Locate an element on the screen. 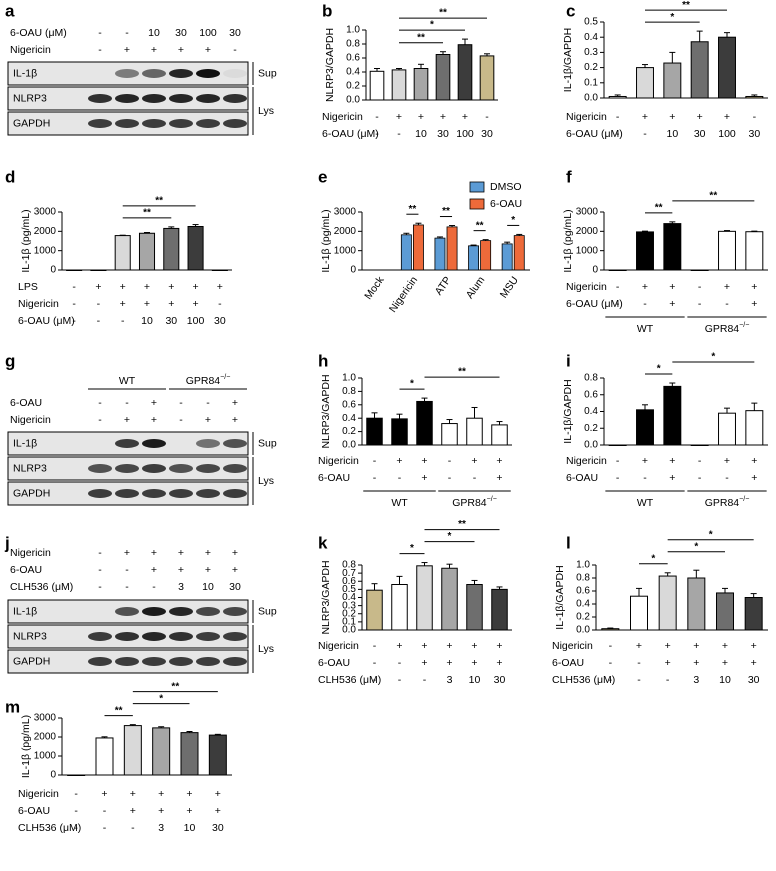 The image size is (776, 871). y-tick-label: 0.7 is located at coordinates (349, 573).